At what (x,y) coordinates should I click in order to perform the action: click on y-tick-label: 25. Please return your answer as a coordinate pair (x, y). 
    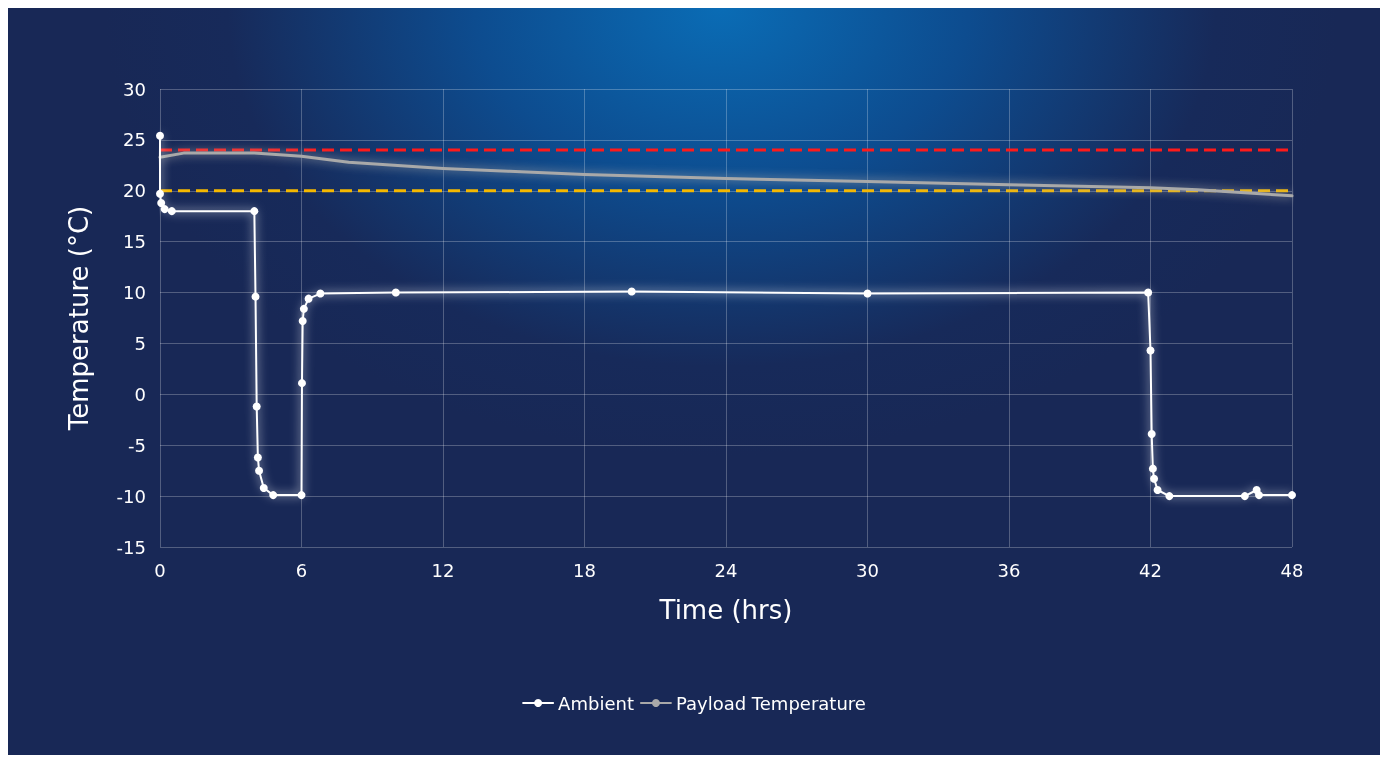
    Looking at the image, I should click on (134, 140).